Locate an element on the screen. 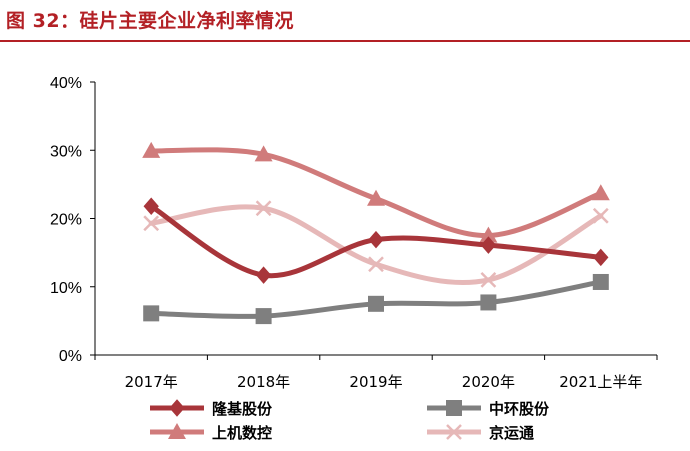 The image size is (690, 451). legend-label: 上机数控 is located at coordinates (242, 433).